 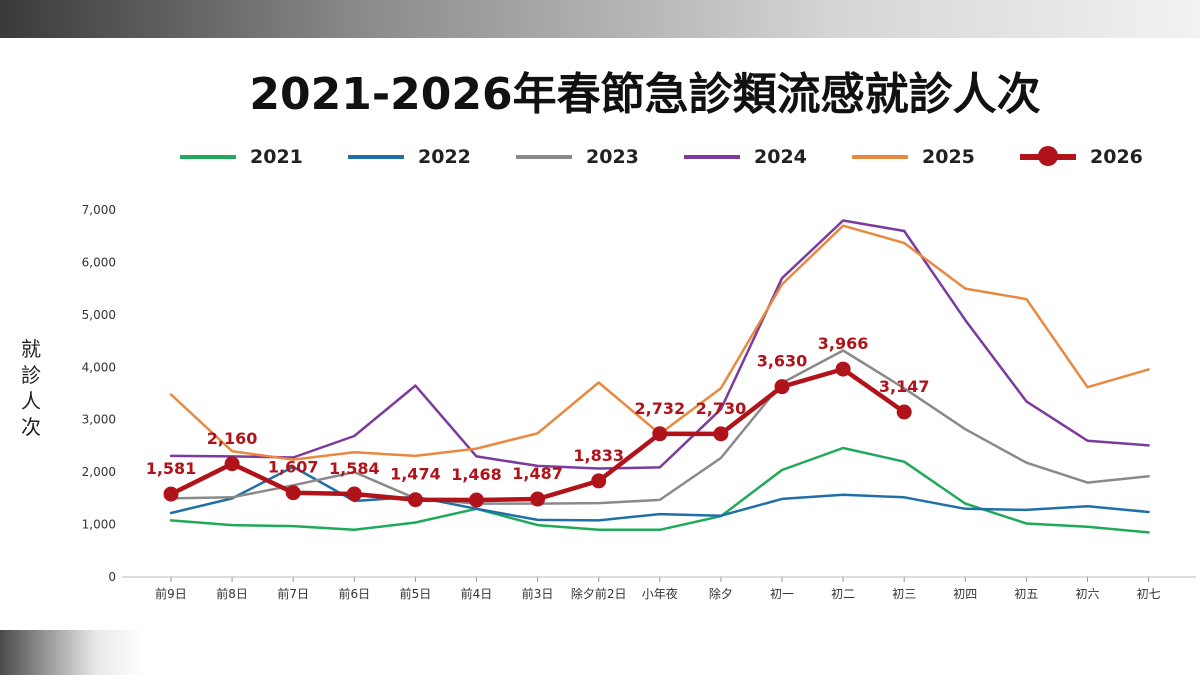 I want to click on data-label-2026: 1,468, so click(x=476, y=474).